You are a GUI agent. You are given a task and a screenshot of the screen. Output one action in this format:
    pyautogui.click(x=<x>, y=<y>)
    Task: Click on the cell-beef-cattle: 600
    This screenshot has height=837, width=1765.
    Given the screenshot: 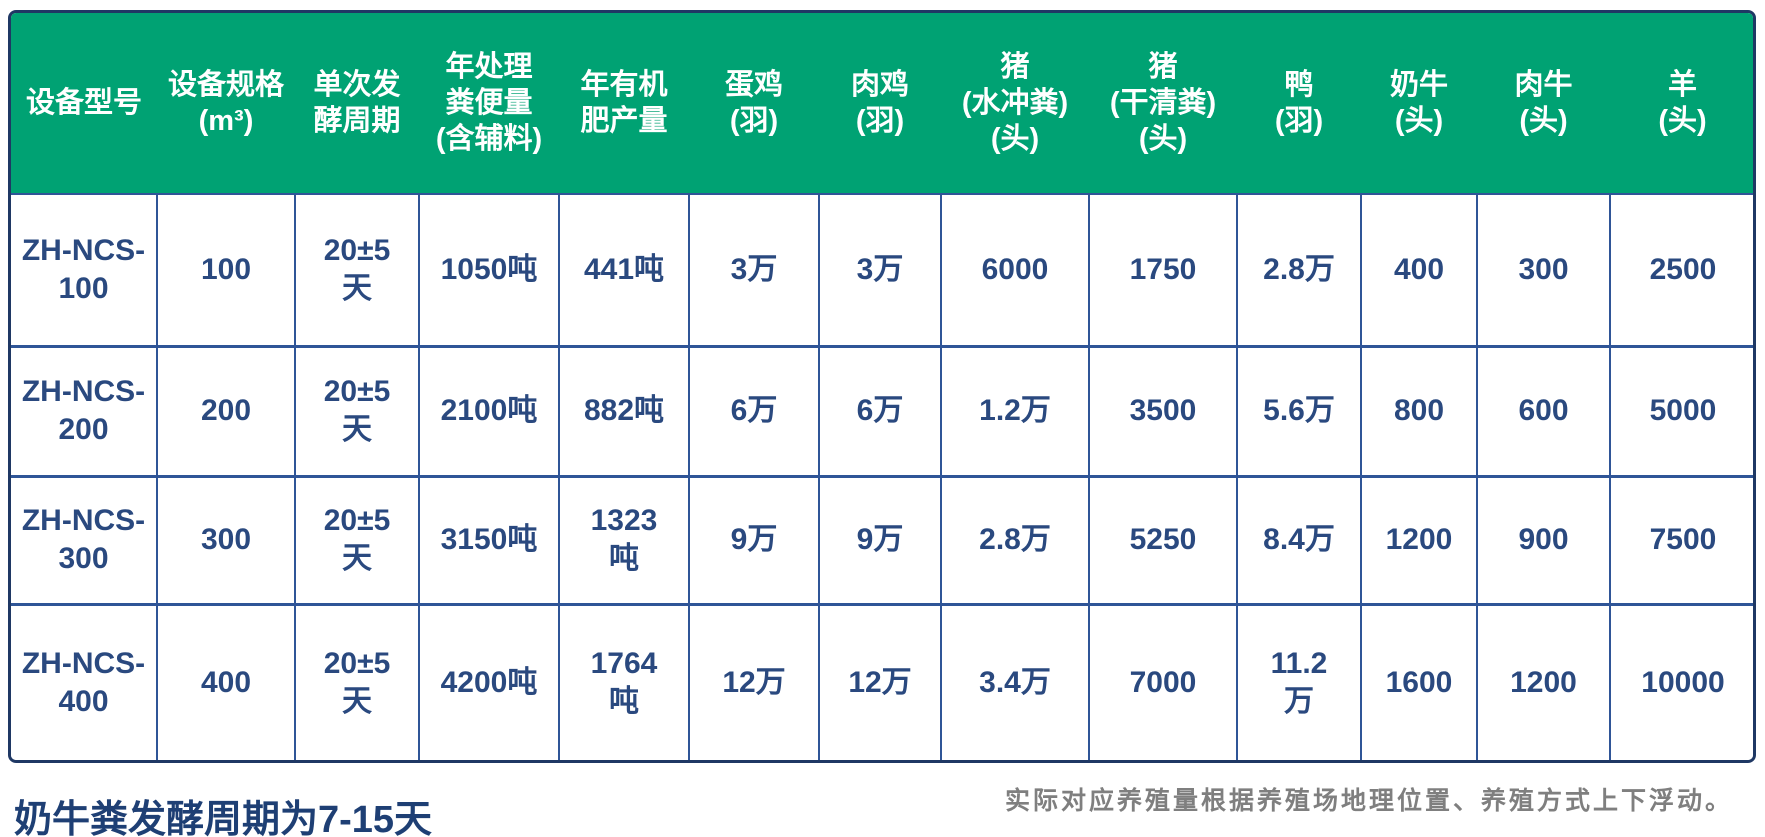 What is the action you would take?
    pyautogui.click(x=1543, y=410)
    